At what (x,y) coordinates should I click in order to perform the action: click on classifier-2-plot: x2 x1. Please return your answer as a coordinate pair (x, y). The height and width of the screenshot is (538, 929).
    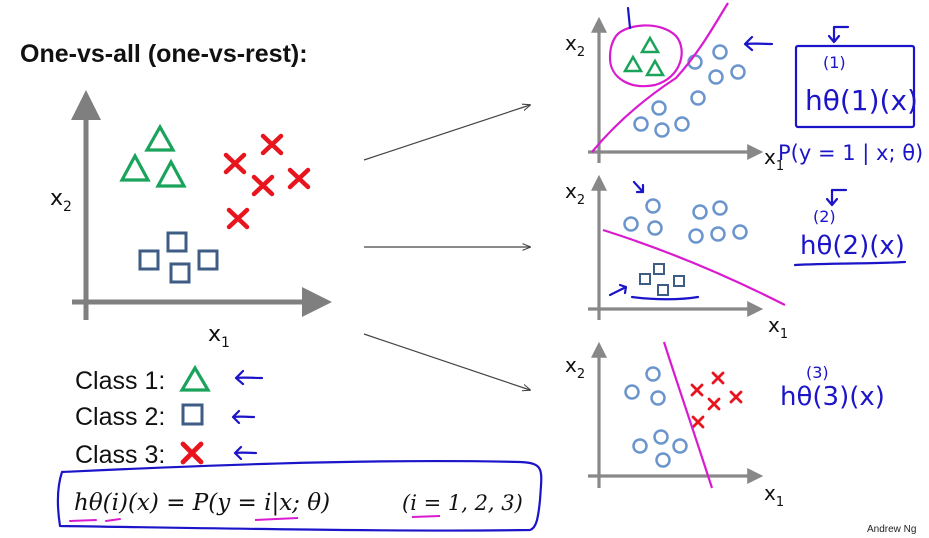
    Looking at the image, I should click on (676, 258).